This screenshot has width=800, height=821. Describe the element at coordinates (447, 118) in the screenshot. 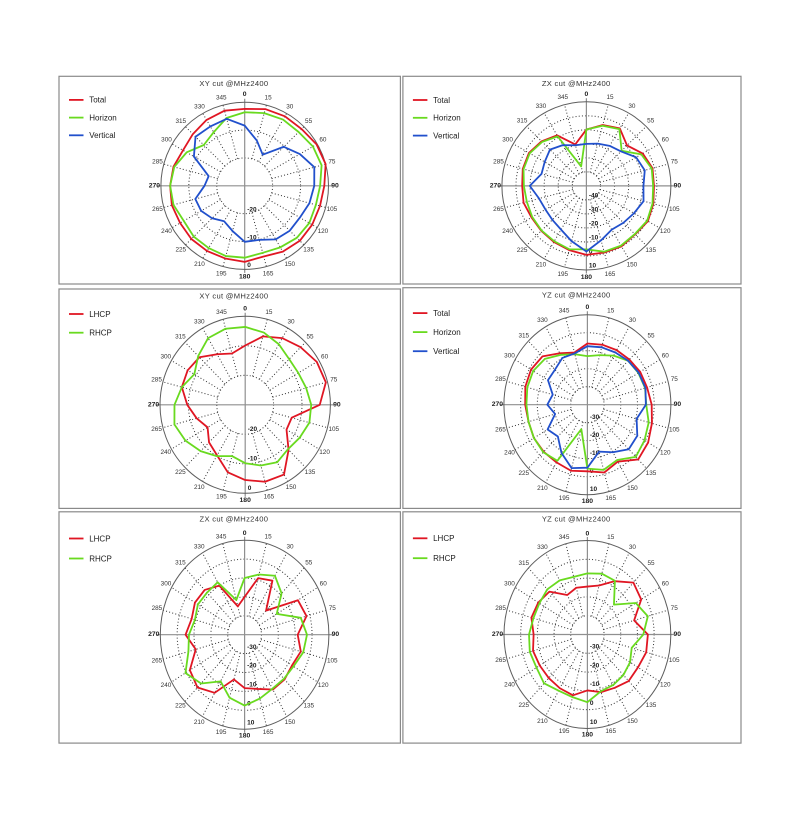

I see `svg-text: Horizon` at that location.